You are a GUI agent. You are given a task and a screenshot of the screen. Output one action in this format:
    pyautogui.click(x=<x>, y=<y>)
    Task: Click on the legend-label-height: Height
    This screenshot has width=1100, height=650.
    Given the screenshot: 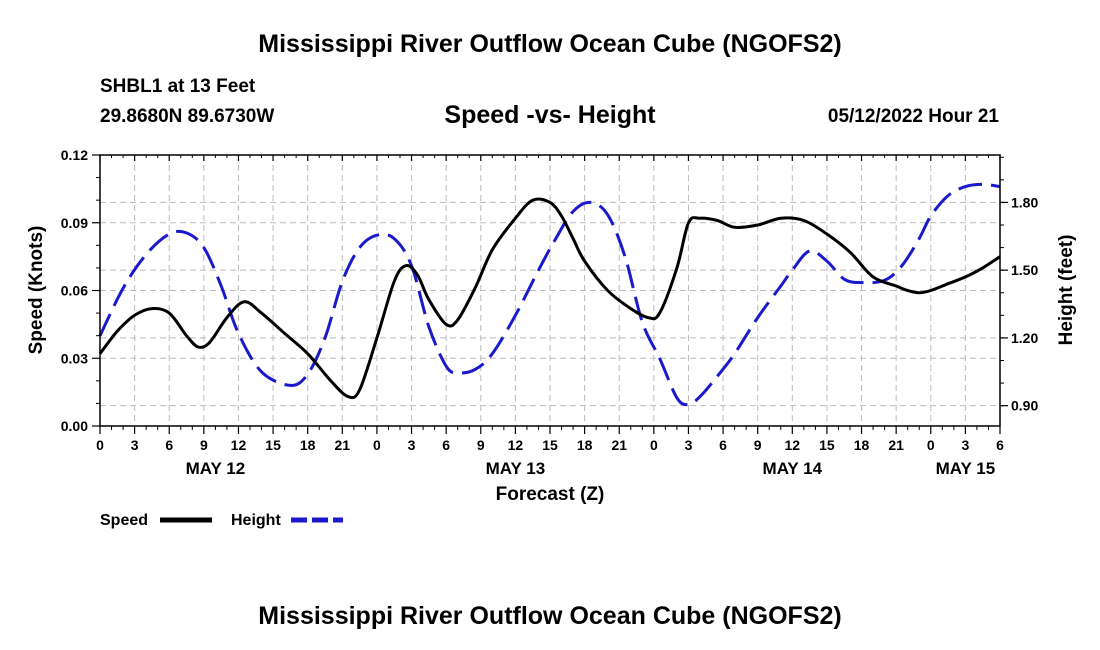 What is the action you would take?
    pyautogui.click(x=256, y=520)
    